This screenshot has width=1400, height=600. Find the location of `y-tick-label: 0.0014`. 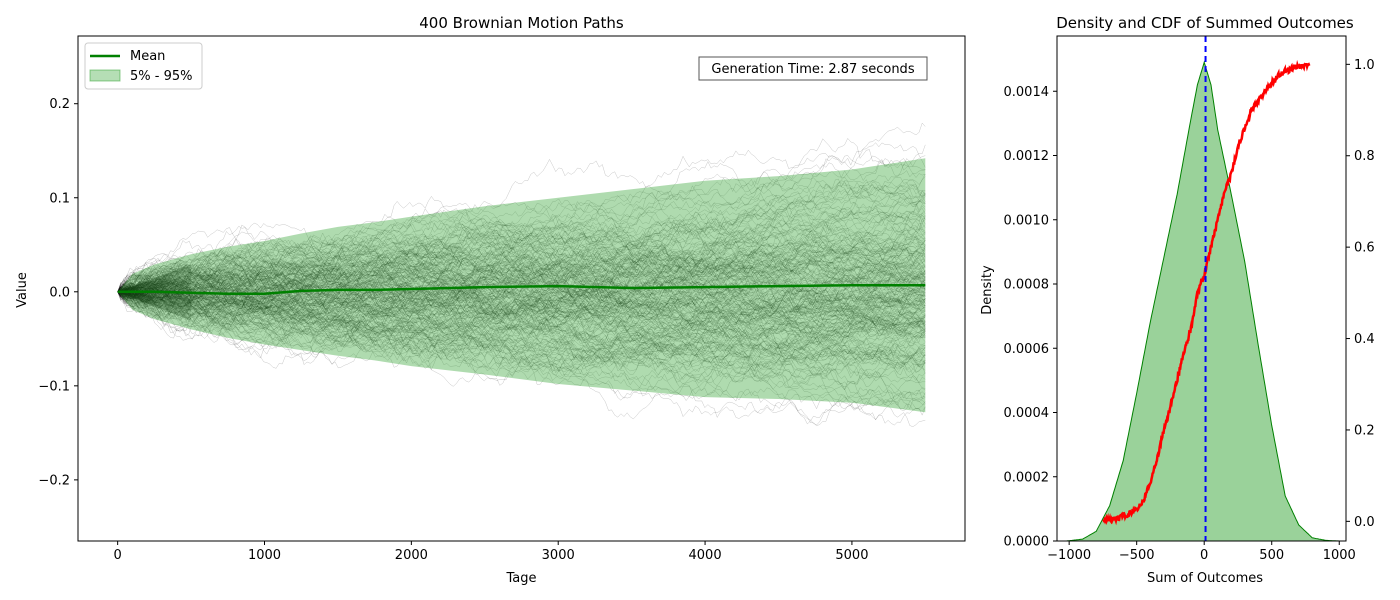

y-tick-label: 0.0014 is located at coordinates (1027, 92).